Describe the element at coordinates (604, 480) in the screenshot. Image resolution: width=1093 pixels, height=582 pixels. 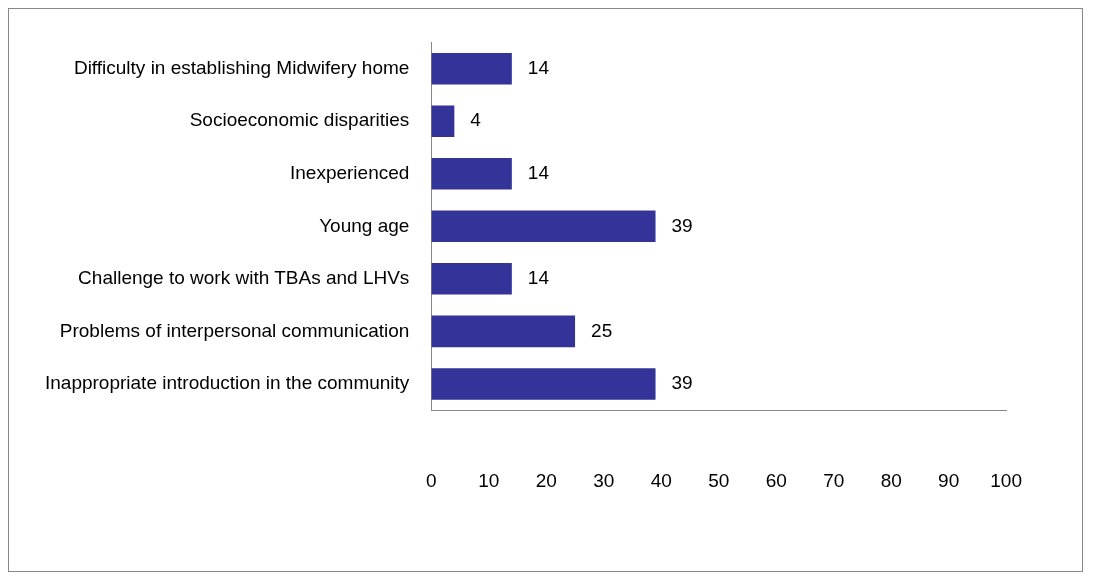
I see `x-tick-label: 30` at that location.